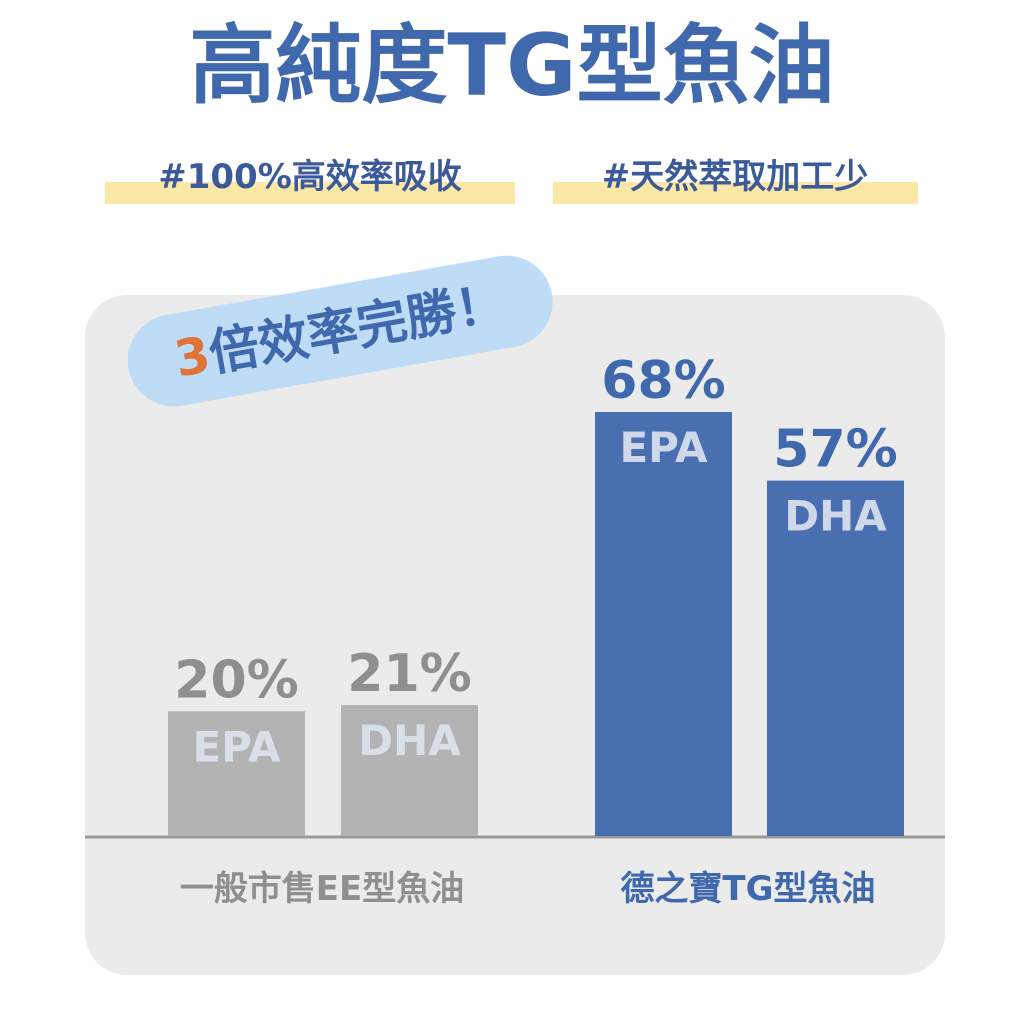 The image size is (1024, 1028). What do you see at coordinates (835, 450) in the screenshot?
I see `value-label: 57%` at bounding box center [835, 450].